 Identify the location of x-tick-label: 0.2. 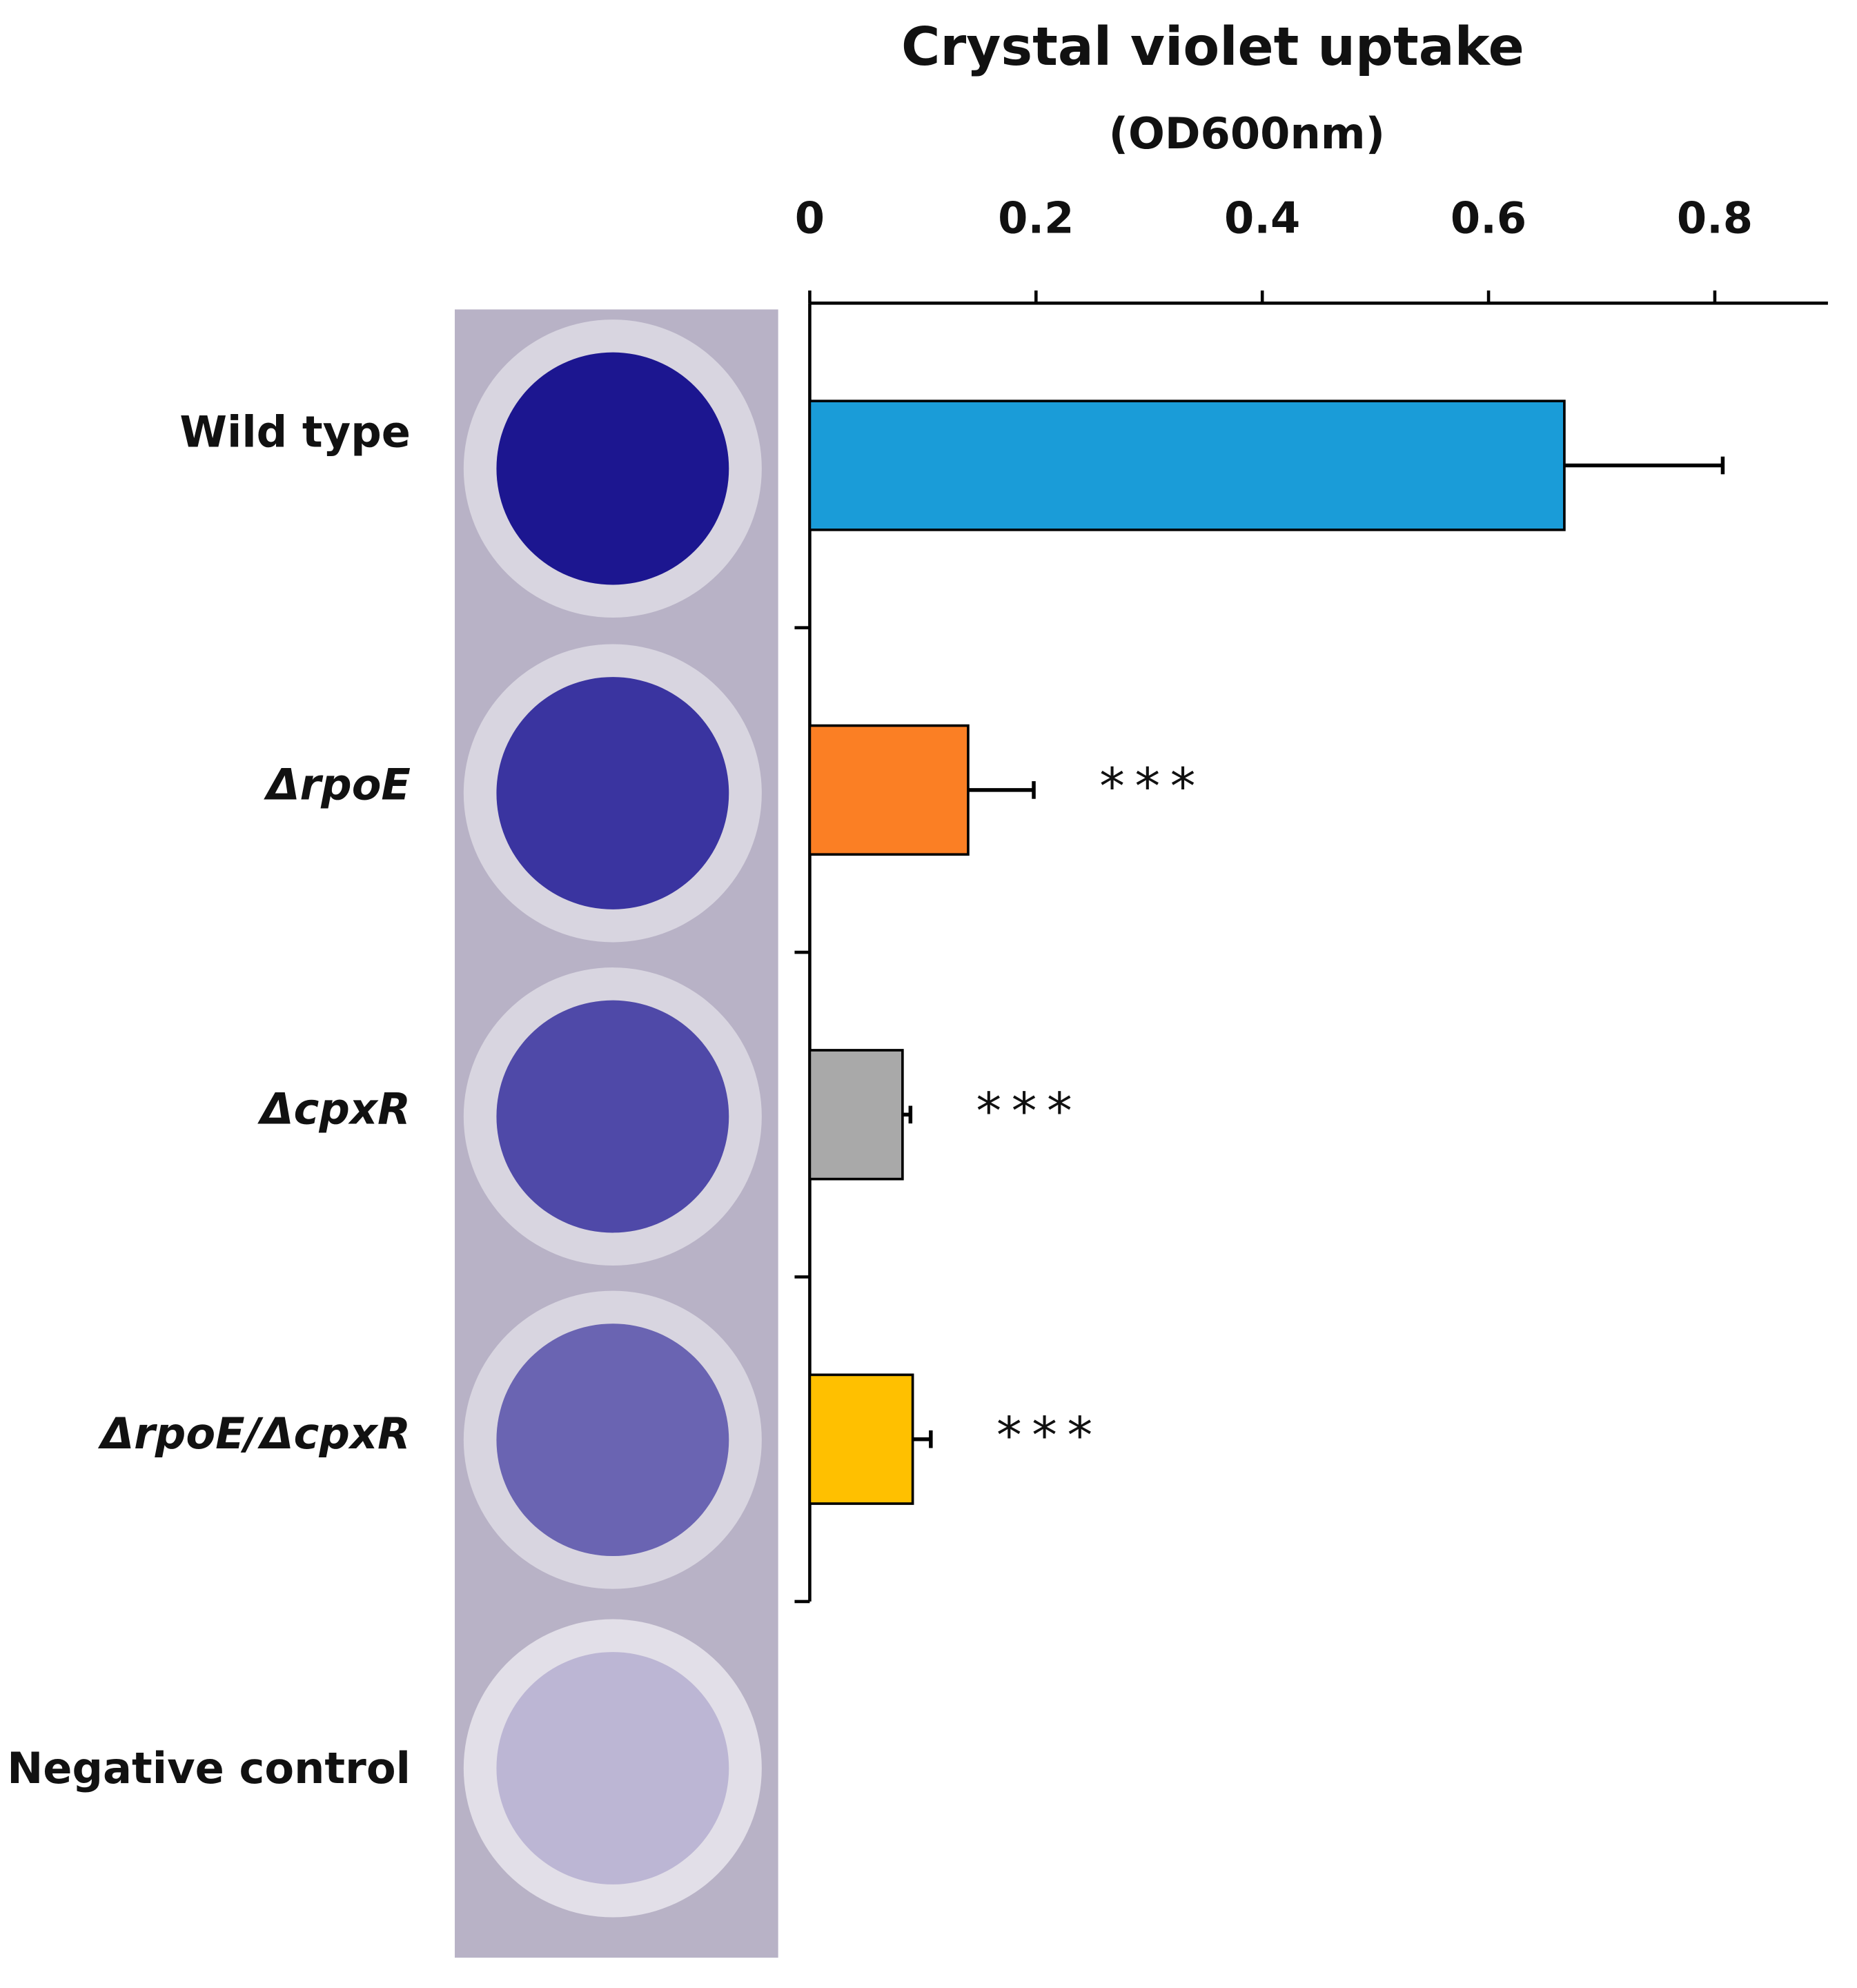
(1036, 218).